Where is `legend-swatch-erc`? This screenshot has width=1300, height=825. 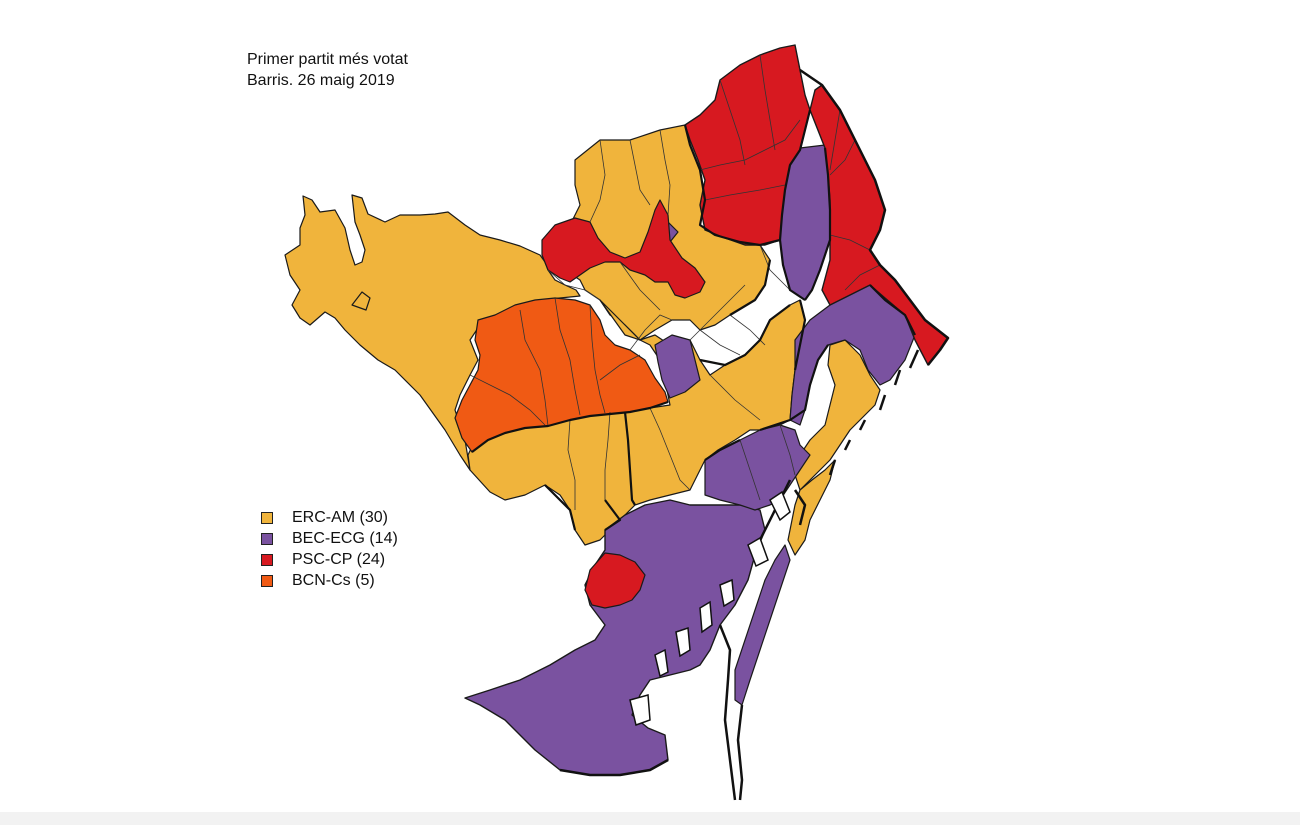
legend-swatch-erc is located at coordinates (267, 517).